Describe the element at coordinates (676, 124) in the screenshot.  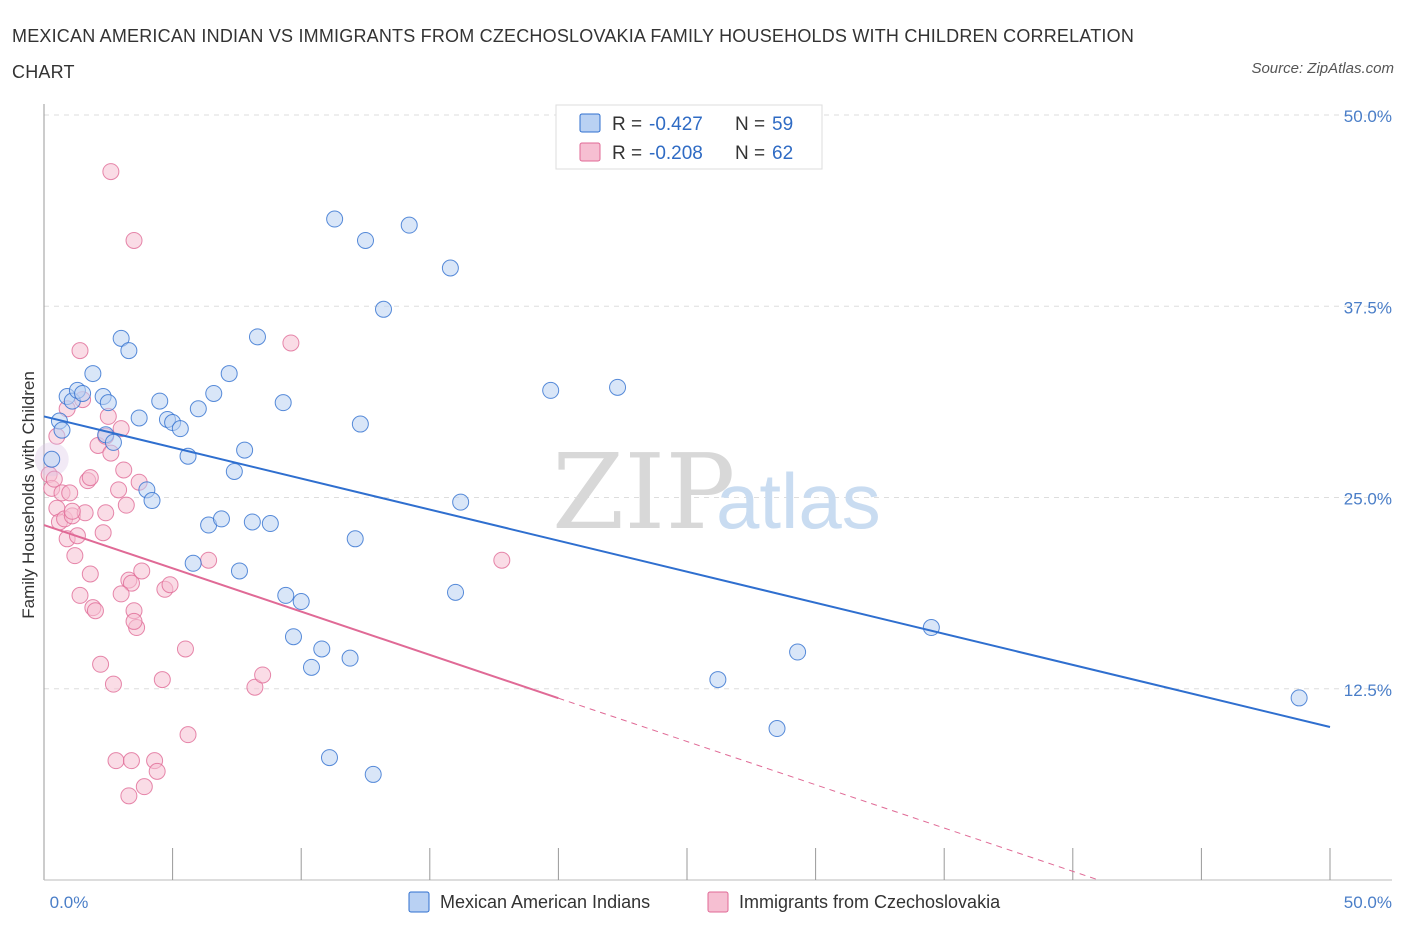
I see `legend-r-value-1: -0.427` at that location.